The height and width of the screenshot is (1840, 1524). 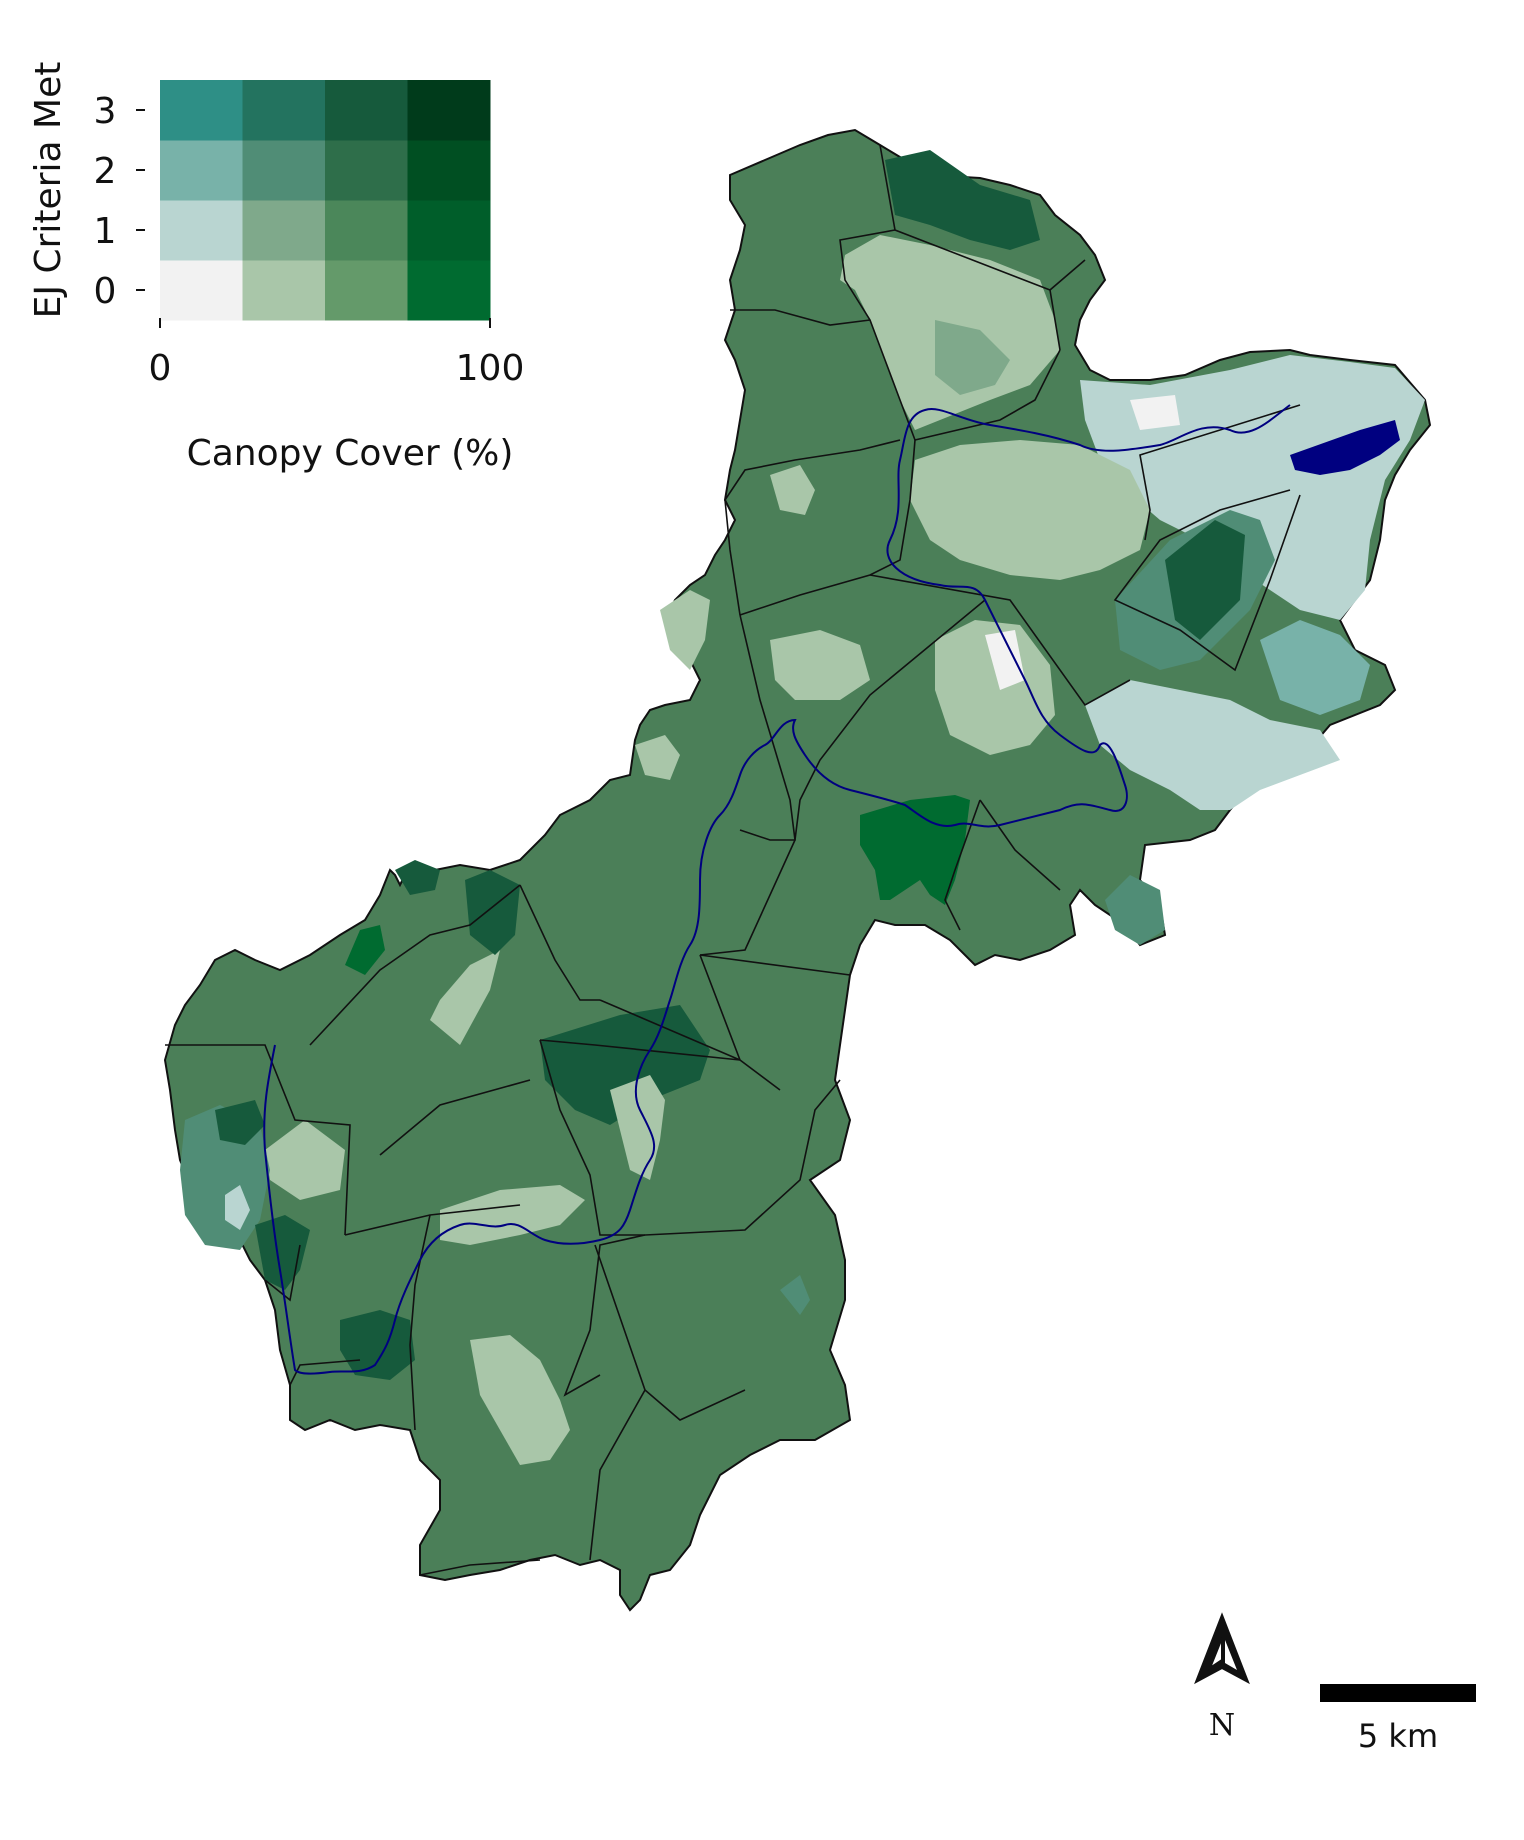 What do you see at coordinates (962, 200) in the screenshot?
I see `zone-dark-north` at bounding box center [962, 200].